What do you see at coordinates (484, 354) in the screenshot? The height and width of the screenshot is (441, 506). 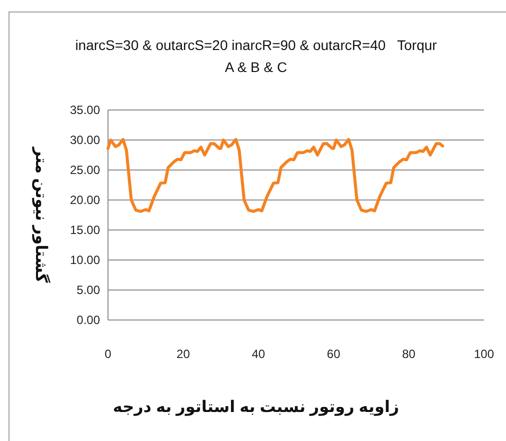 I see `x-tick-label: 100` at bounding box center [484, 354].